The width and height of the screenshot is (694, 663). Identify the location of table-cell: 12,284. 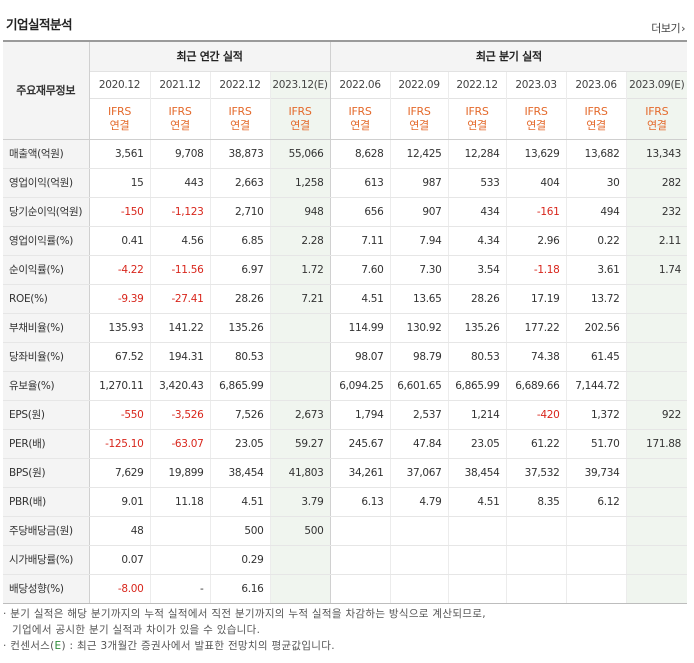
(477, 154).